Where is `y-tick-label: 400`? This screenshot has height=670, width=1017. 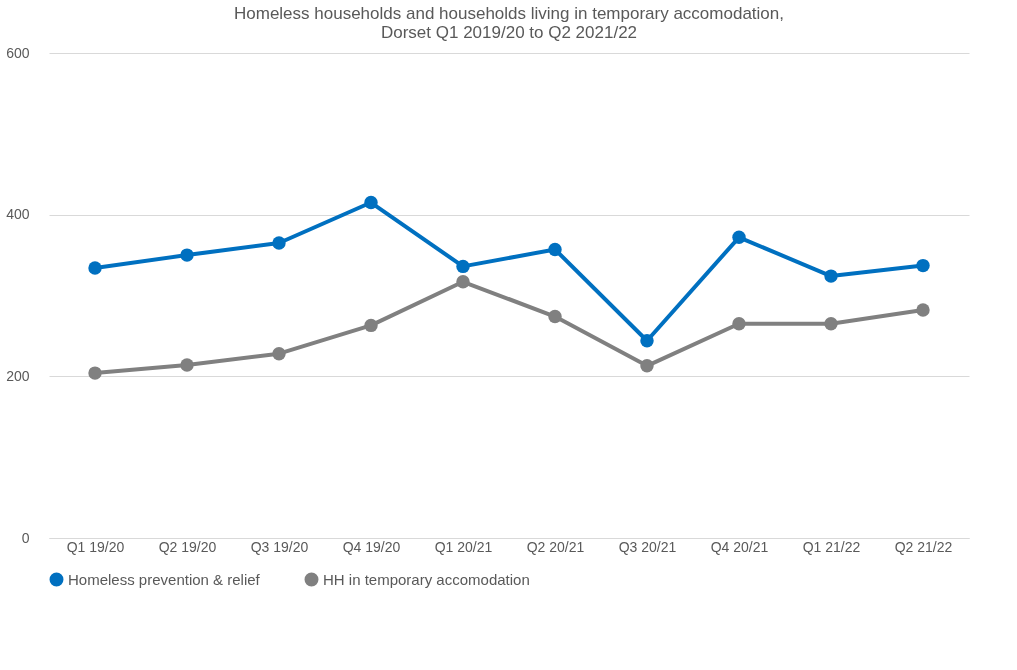
y-tick-label: 400 is located at coordinates (18, 214).